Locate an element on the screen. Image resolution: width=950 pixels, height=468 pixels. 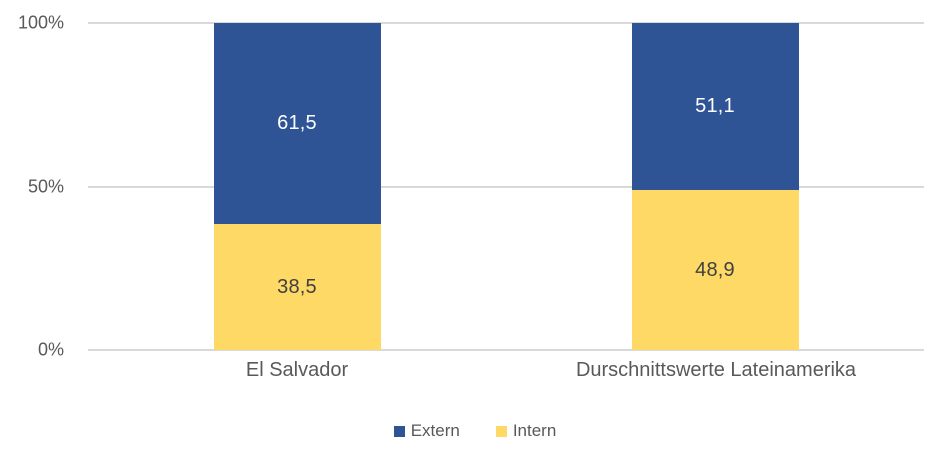
data-label: 48,9 is located at coordinates (715, 269).